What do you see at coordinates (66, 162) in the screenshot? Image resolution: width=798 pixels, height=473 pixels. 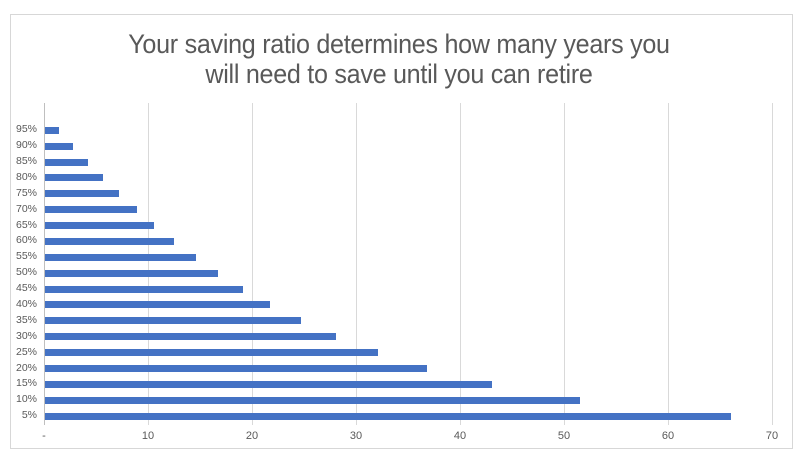 I see `bar-85%` at bounding box center [66, 162].